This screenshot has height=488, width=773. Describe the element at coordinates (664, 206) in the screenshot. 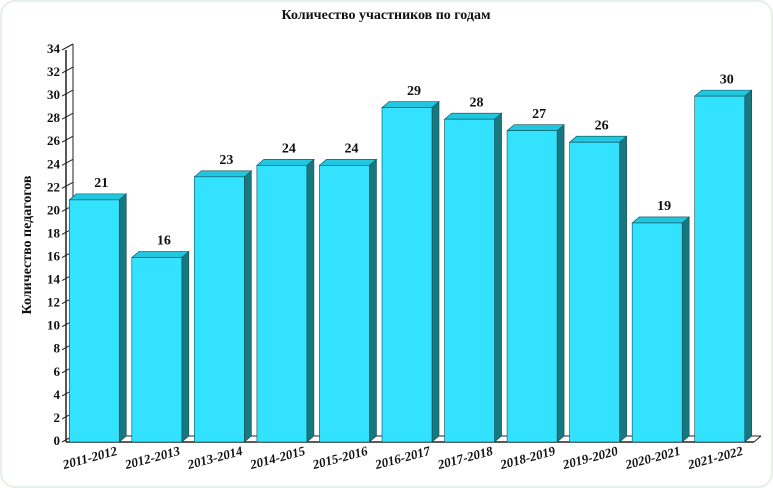

I see `value-label: 19` at that location.